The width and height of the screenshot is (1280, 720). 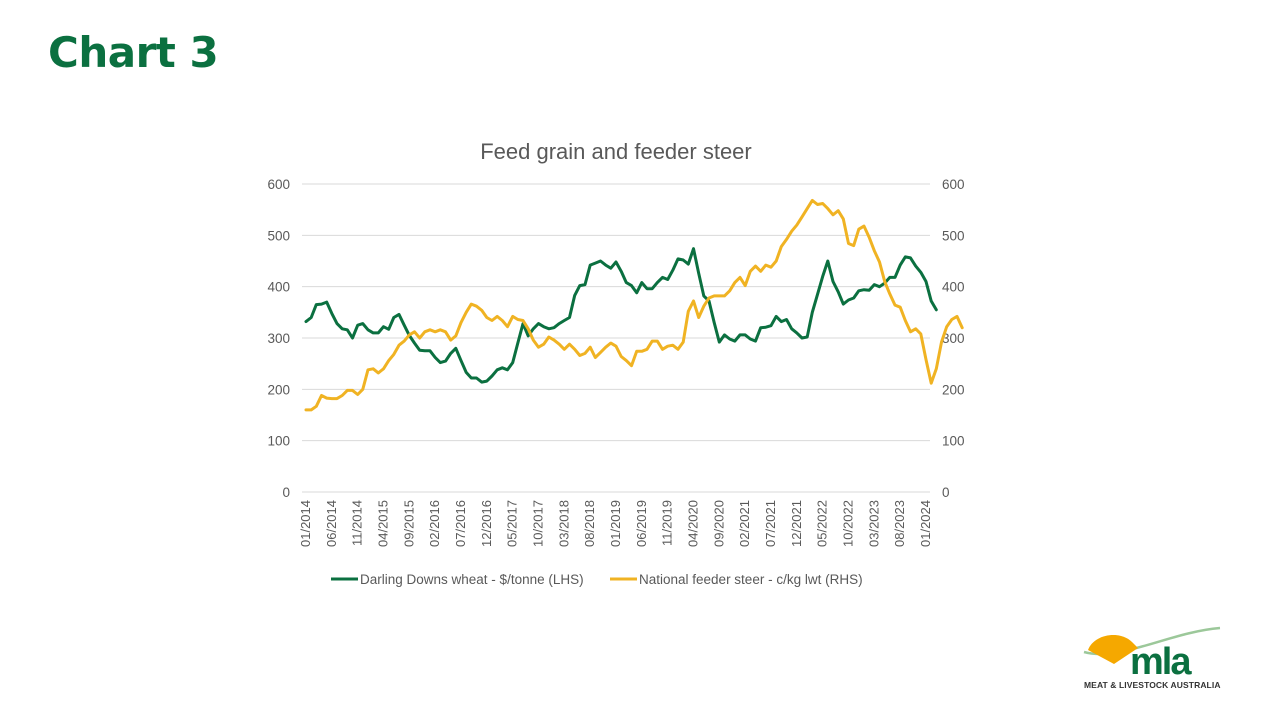 I want to click on x-tick-label: 07/2016, so click(x=460, y=523).